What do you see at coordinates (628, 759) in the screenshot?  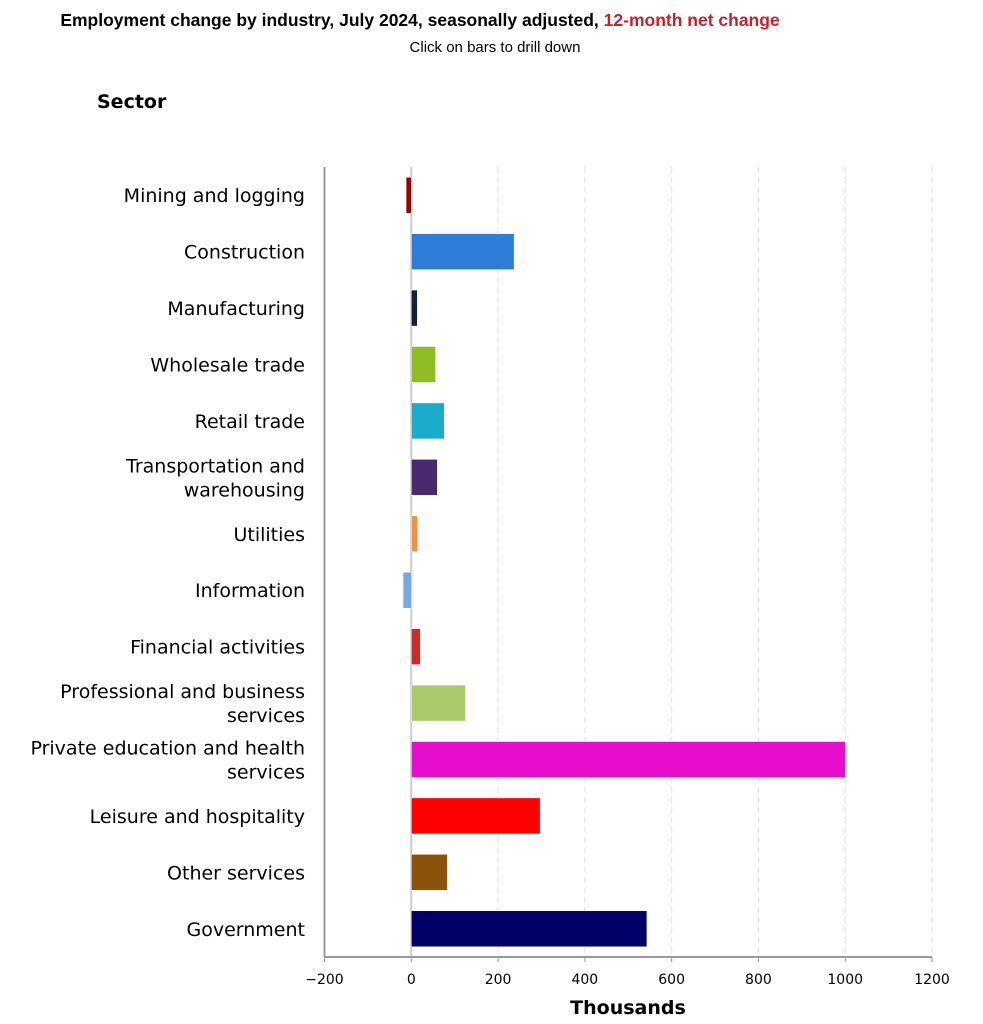 I see `bar-private-education-and-health-services` at bounding box center [628, 759].